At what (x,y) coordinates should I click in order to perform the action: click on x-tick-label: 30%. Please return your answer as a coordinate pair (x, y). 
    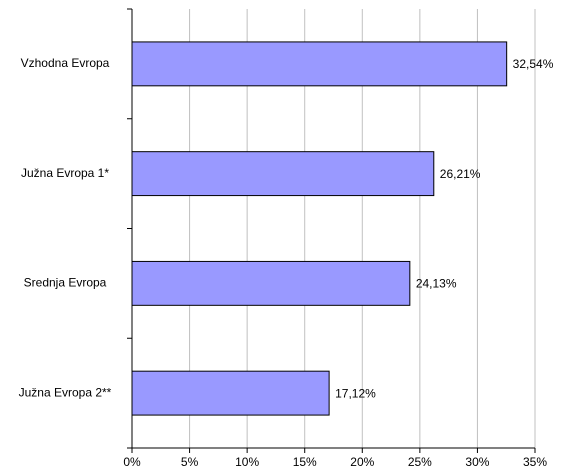
    Looking at the image, I should click on (477, 462).